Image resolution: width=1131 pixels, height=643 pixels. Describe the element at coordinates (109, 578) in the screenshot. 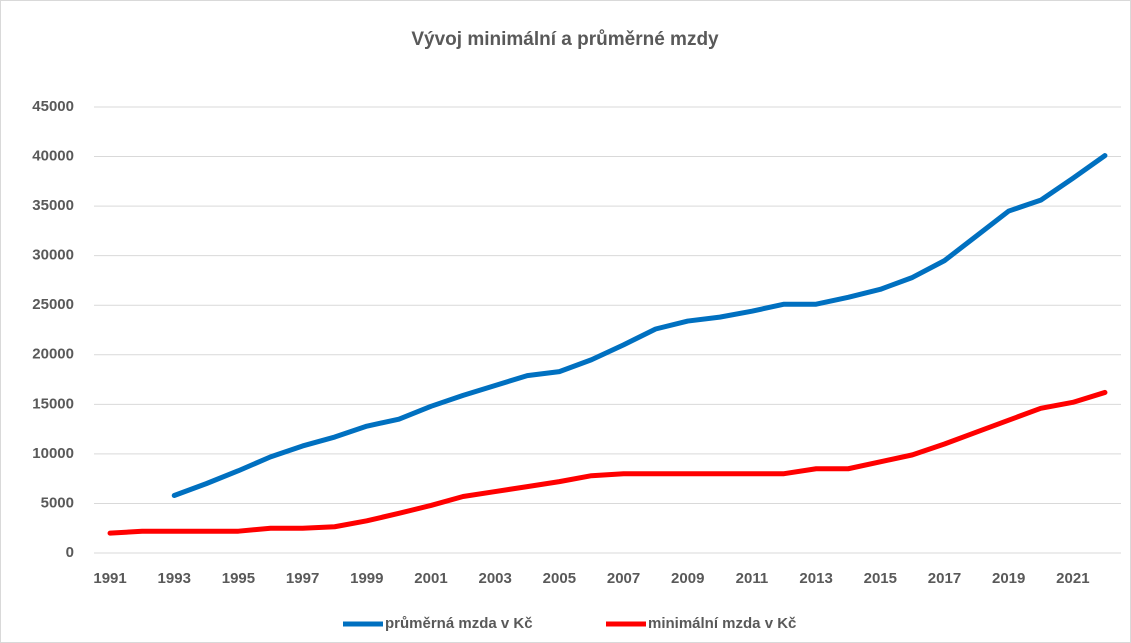

I see `x-tick-label: 1991` at that location.